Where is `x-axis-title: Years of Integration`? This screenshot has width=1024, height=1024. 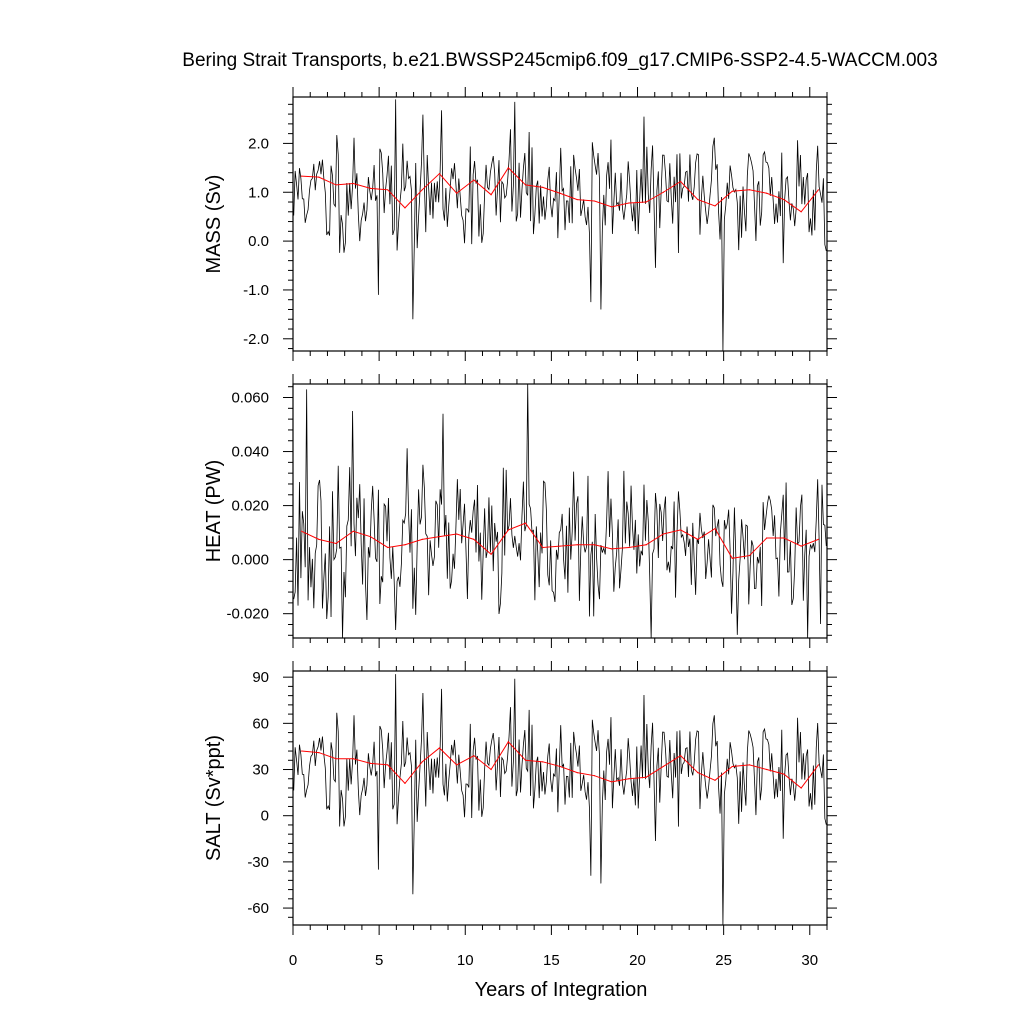
x-axis-title: Years of Integration is located at coordinates (561, 990).